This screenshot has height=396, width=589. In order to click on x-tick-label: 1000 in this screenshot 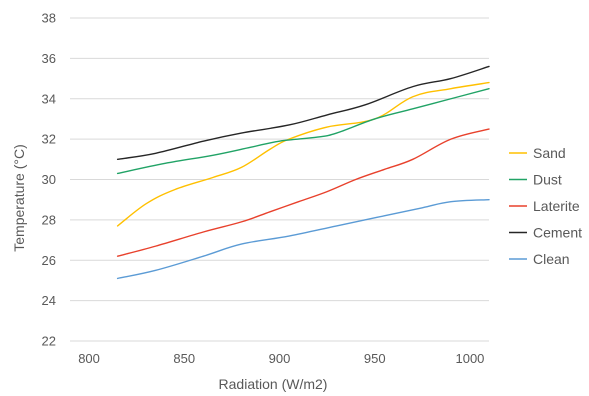, I will do `click(469, 358)`.